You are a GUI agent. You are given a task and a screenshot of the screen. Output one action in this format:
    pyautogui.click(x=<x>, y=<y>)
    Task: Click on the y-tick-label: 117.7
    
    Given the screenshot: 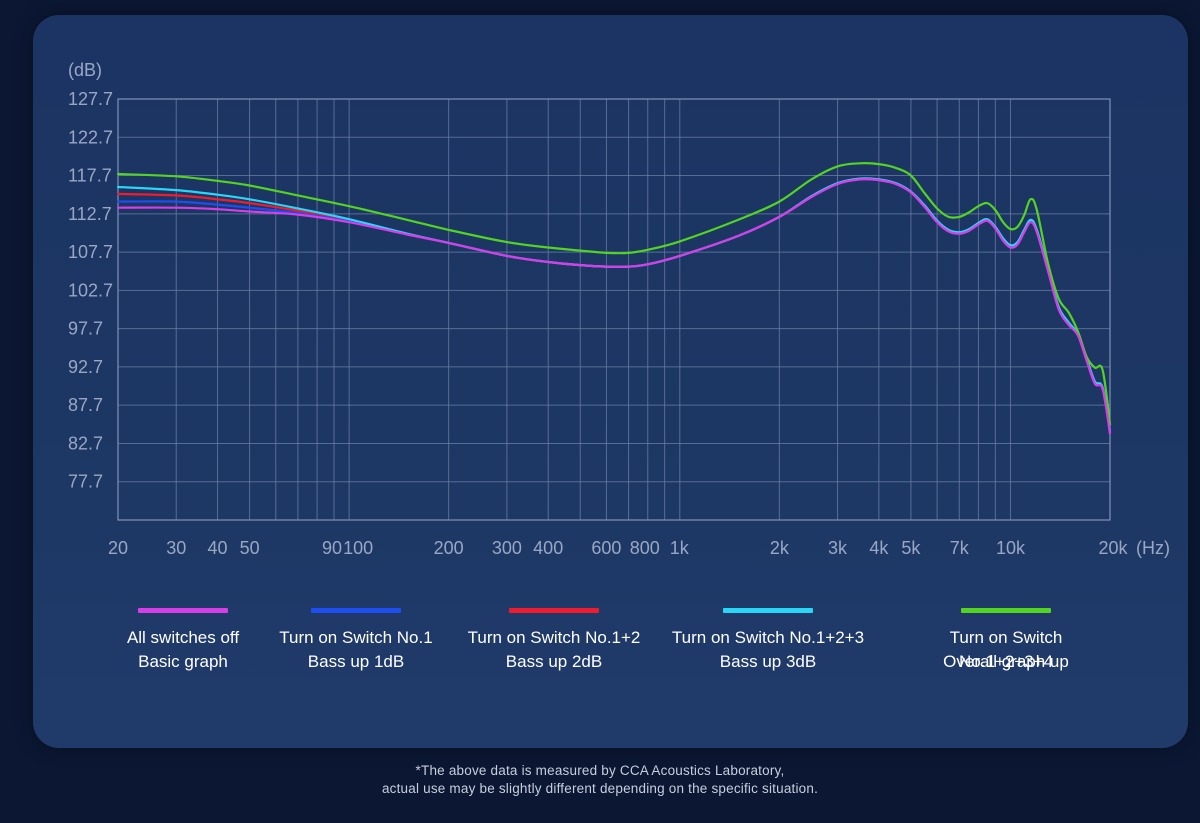 What is the action you would take?
    pyautogui.click(x=90, y=176)
    